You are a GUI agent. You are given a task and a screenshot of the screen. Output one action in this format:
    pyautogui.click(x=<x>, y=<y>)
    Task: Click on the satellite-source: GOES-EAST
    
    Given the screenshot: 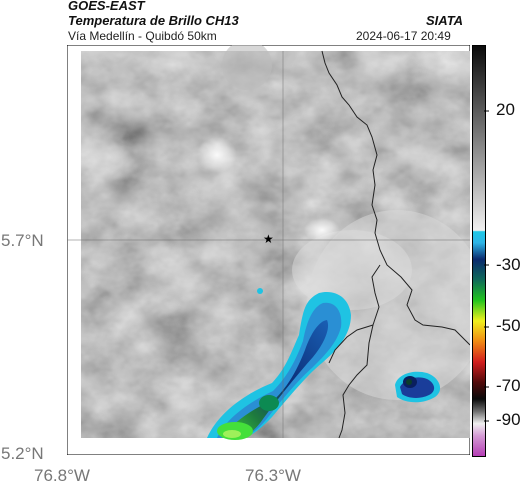 What is the action you would take?
    pyautogui.click(x=106, y=6)
    